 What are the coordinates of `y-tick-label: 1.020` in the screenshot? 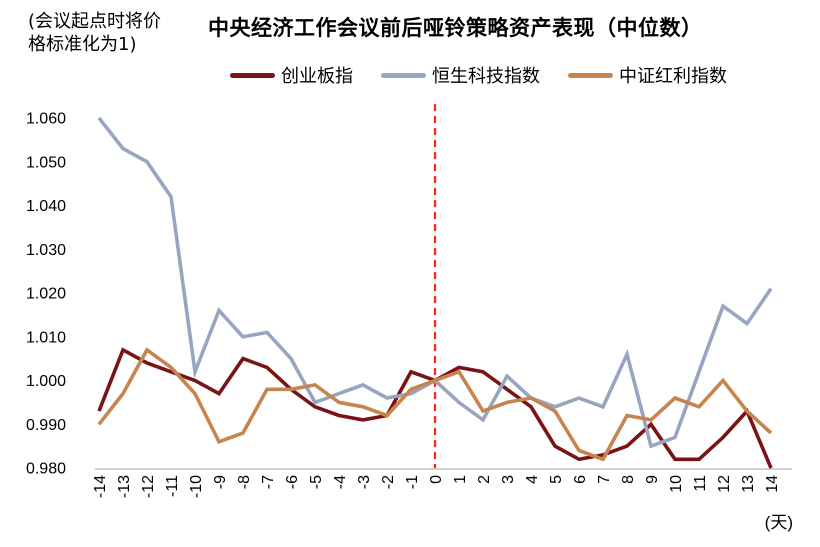 It's located at (46, 294).